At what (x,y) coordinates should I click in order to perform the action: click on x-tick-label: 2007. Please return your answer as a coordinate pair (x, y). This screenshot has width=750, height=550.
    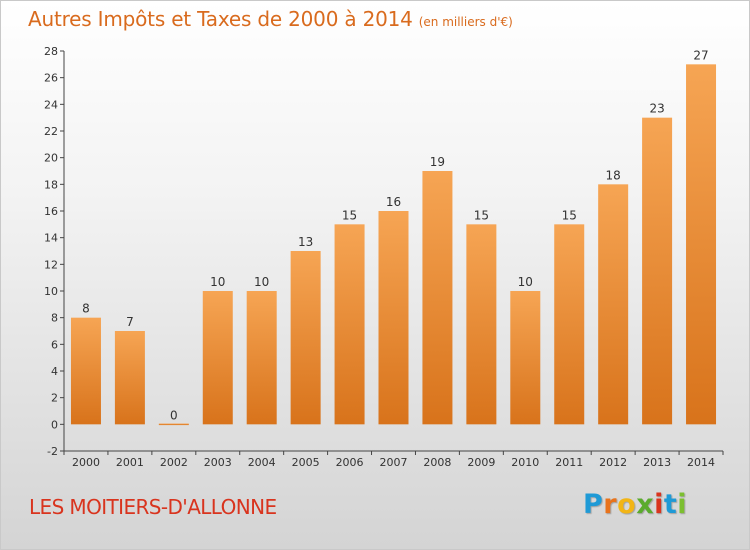
    Looking at the image, I should click on (394, 462).